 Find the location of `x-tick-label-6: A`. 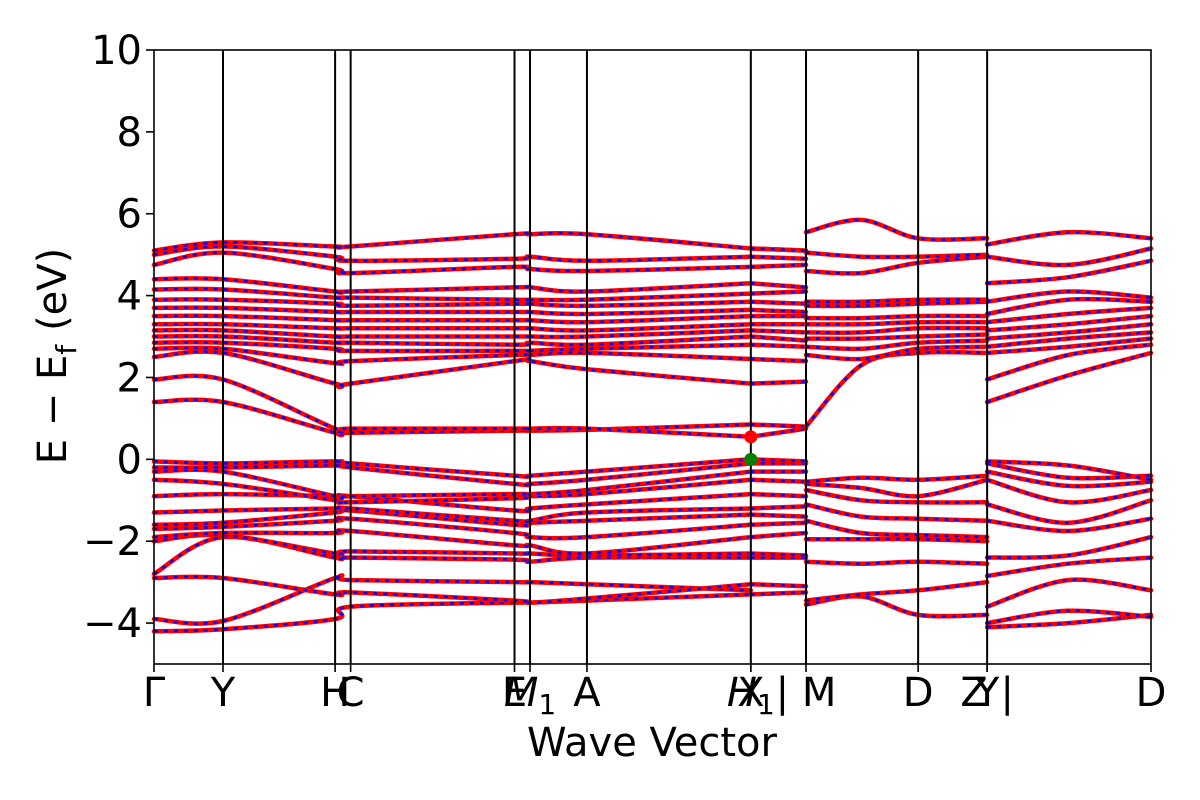

x-tick-label-6: A is located at coordinates (587, 693).